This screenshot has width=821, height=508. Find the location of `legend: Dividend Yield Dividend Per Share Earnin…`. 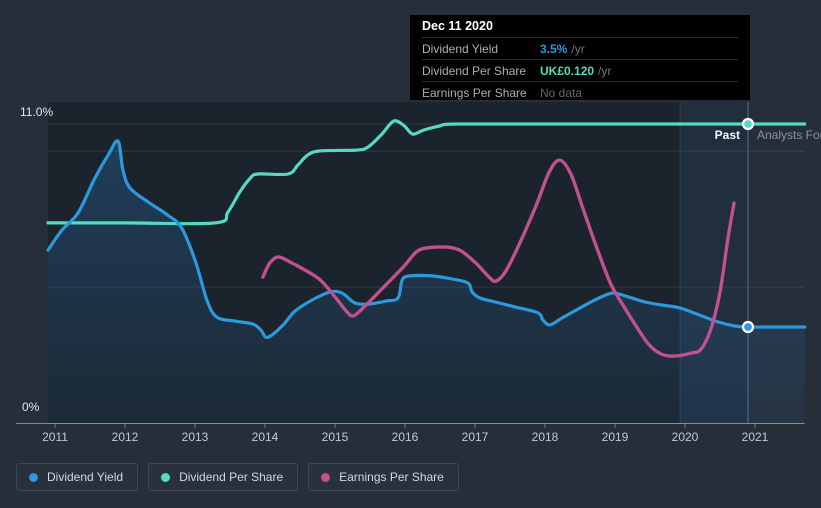

legend: Dividend Yield Dividend Per Share Earnin… is located at coordinates (237, 477).